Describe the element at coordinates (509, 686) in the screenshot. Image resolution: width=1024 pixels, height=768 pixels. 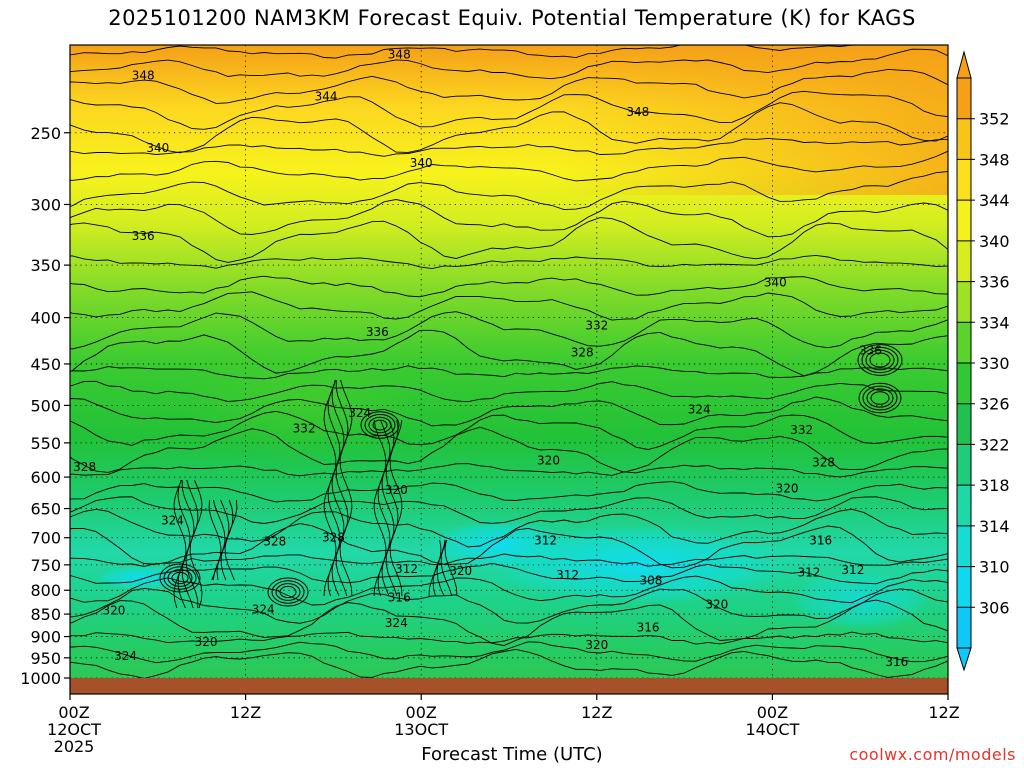
I see `ground-bar` at that location.